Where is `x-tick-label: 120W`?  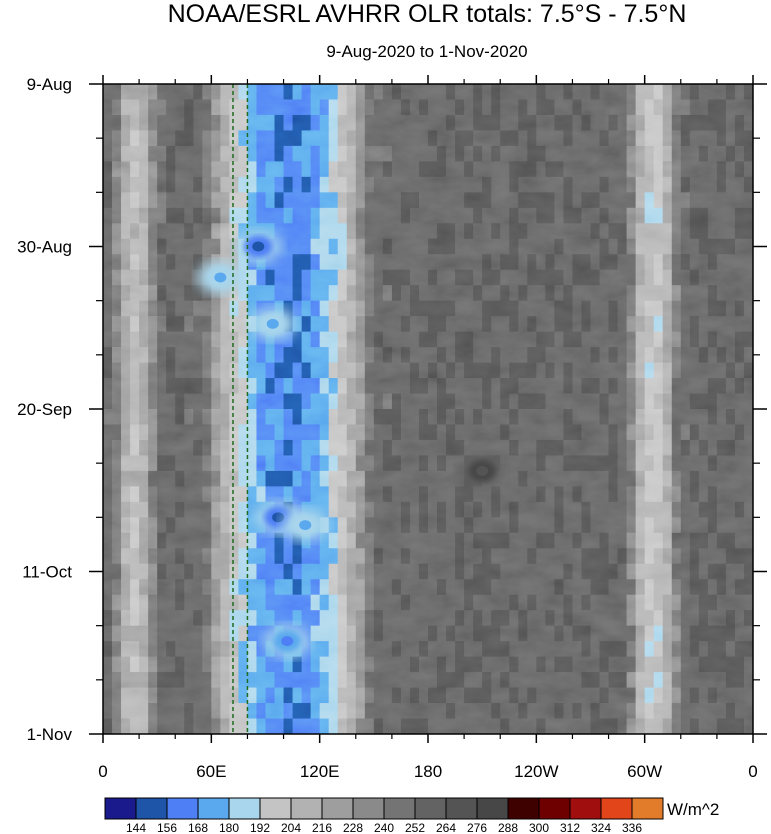 x-tick-label: 120W is located at coordinates (536, 771).